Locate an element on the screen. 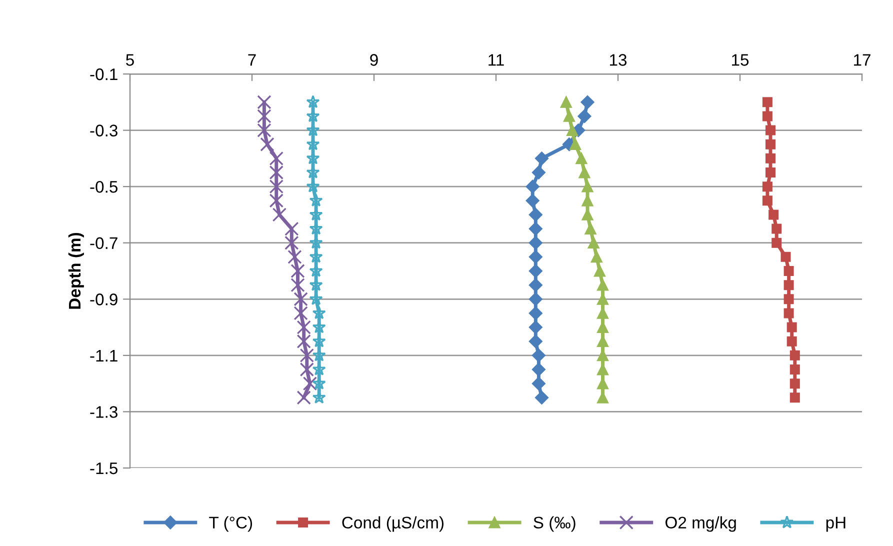 The width and height of the screenshot is (893, 546). legend-label: pH is located at coordinates (836, 524).